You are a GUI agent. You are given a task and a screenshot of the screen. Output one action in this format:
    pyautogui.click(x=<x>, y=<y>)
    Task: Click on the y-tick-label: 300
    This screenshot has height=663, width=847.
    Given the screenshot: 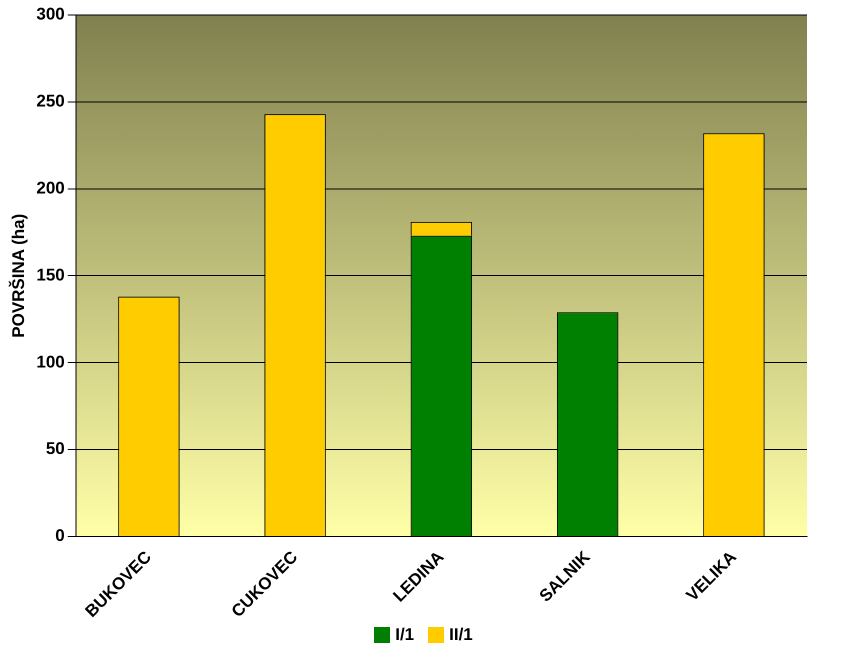 What is the action you would take?
    pyautogui.click(x=50, y=14)
    